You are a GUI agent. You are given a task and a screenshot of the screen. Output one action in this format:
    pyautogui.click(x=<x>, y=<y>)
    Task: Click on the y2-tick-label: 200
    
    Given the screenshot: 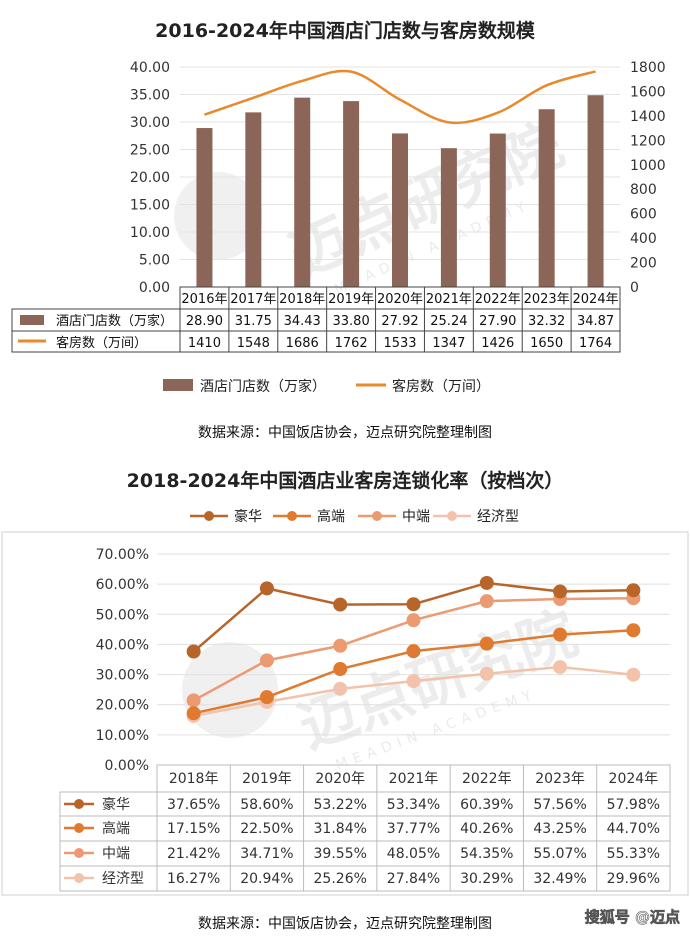 What is the action you would take?
    pyautogui.click(x=643, y=264)
    